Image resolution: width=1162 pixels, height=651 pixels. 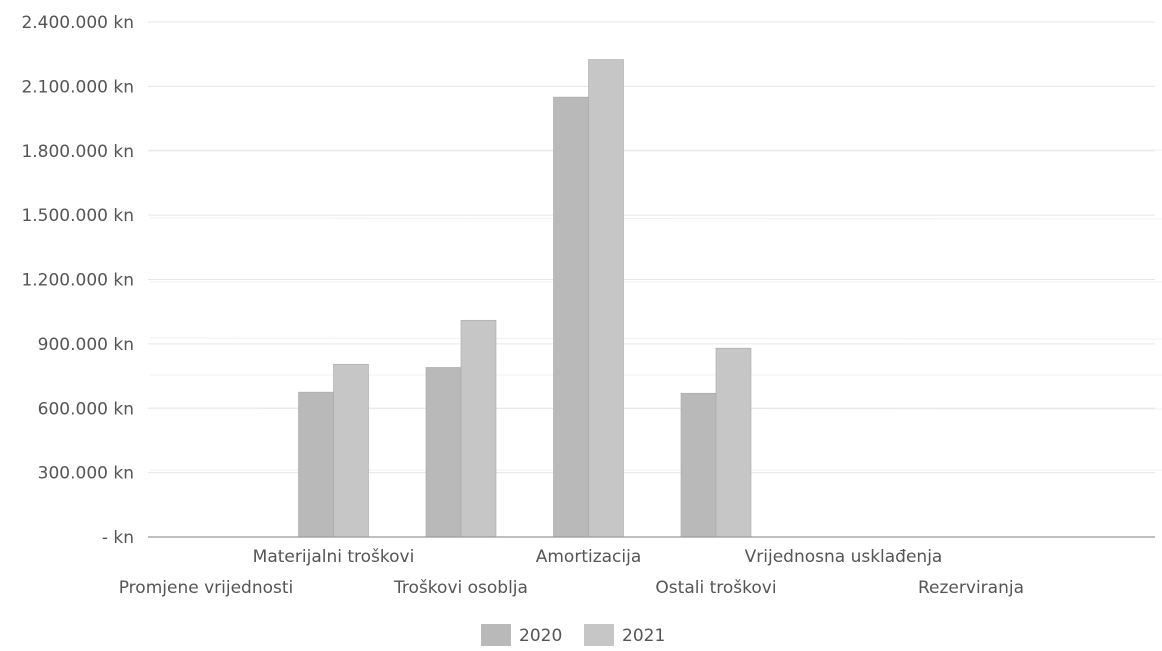 What do you see at coordinates (334, 557) in the screenshot?
I see `x-tick-label: Materijalni troškovi` at bounding box center [334, 557].